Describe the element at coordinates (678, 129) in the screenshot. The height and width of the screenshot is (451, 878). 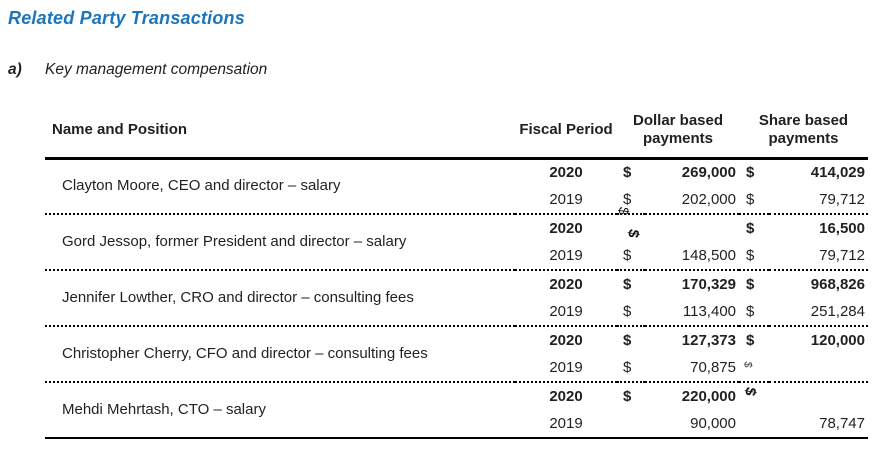
I see `header-dollar-based-payments: Dollar based payments` at that location.